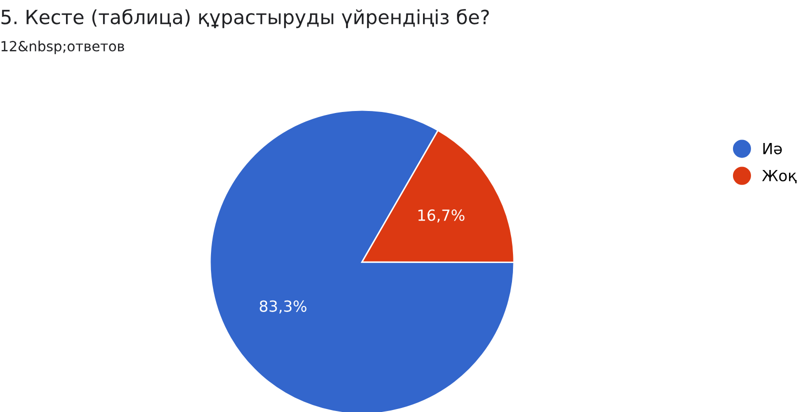  What do you see at coordinates (772, 148) in the screenshot?
I see `legend-label: Иә` at bounding box center [772, 148].